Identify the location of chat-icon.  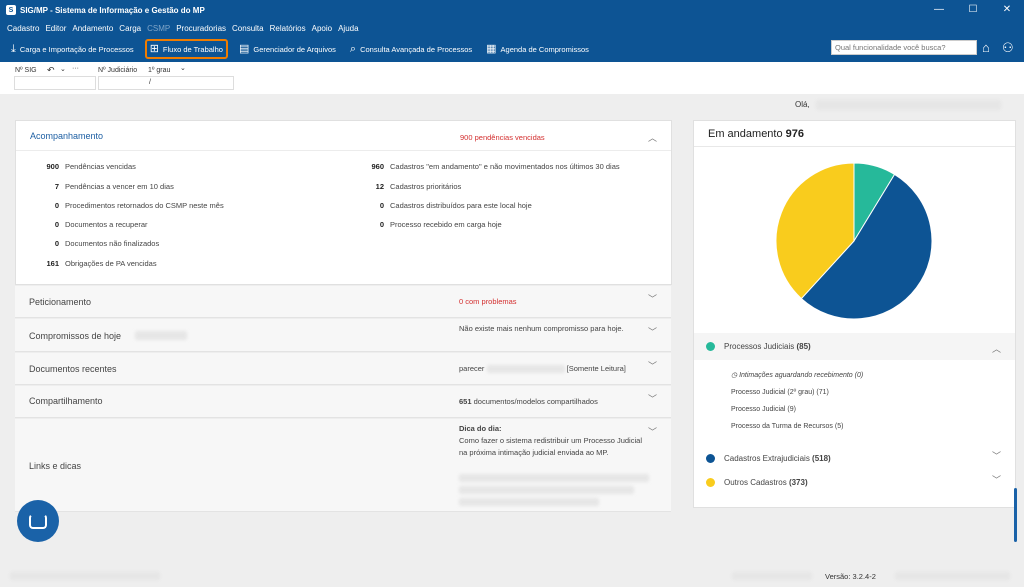
(38, 521).